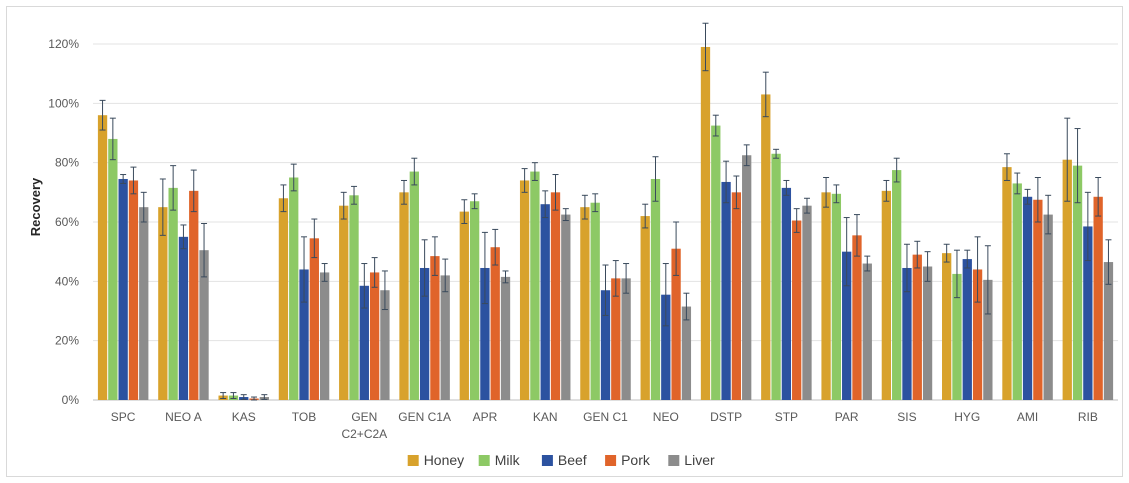 This screenshot has width=1129, height=483. I want to click on legend-swatch-beef, so click(547, 460).